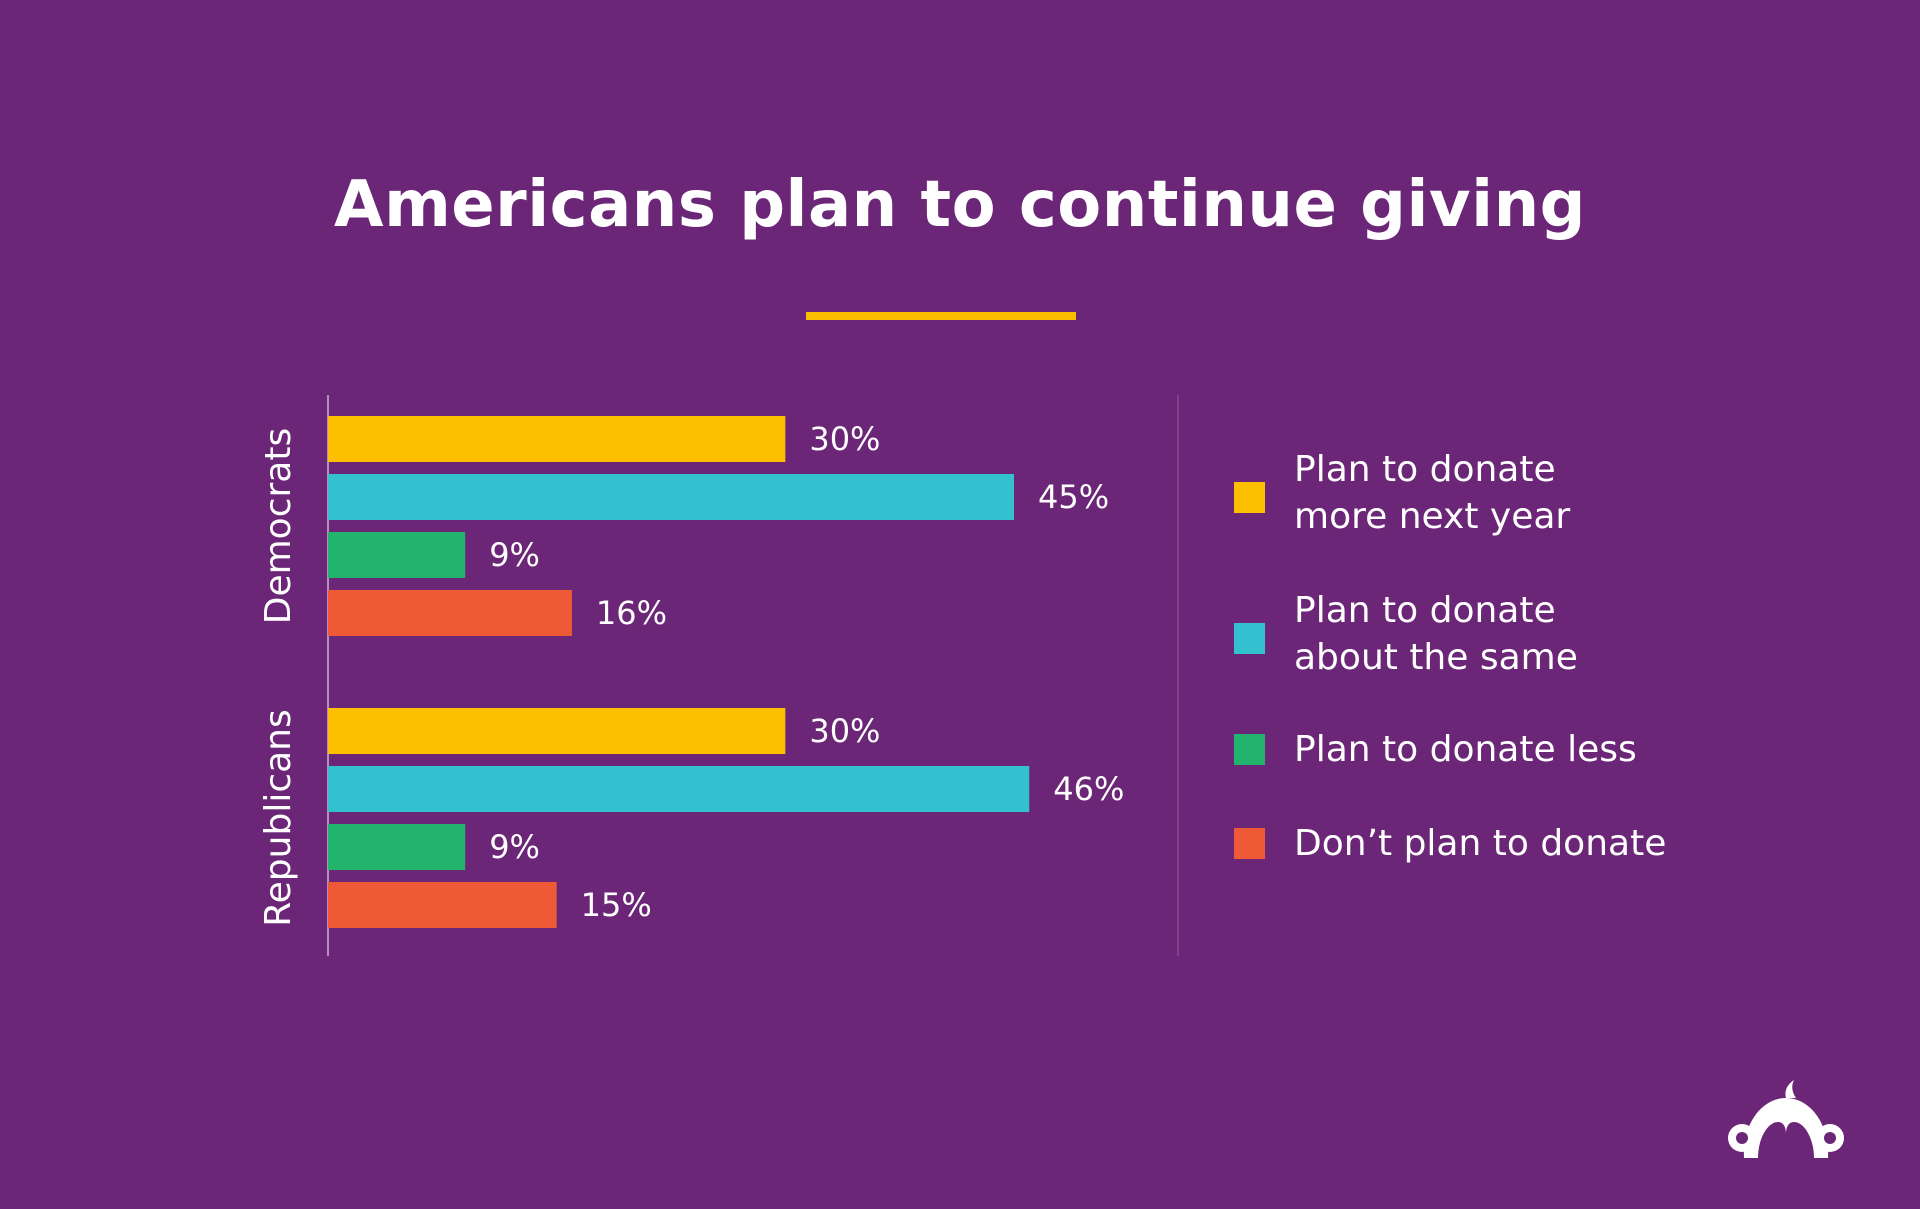 This screenshot has width=1920, height=1209. Describe the element at coordinates (278, 526) in the screenshot. I see `group-label-democrats: Democrats` at that location.